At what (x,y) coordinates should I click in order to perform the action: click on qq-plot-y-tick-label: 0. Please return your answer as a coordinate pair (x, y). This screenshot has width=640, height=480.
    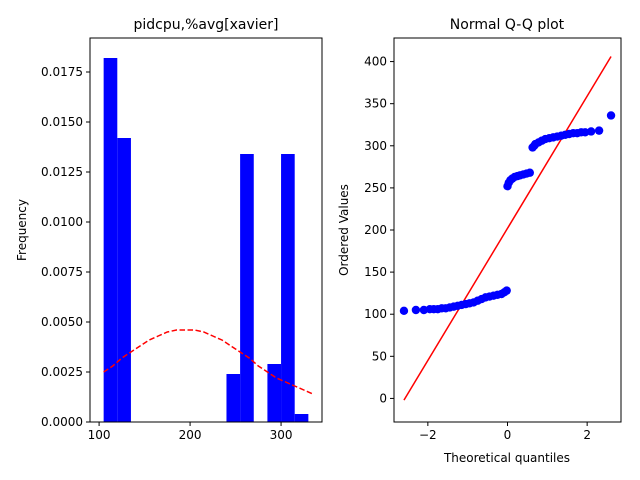
    Looking at the image, I should click on (383, 398).